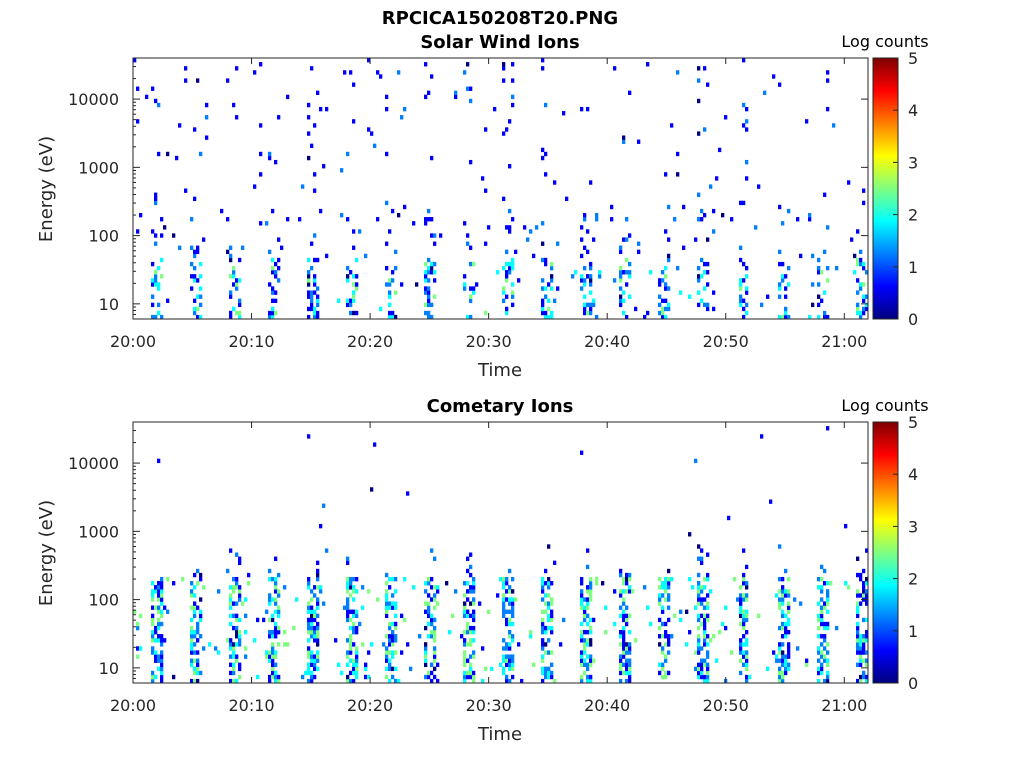 The width and height of the screenshot is (1024, 768). I want to click on x-tick-label: 20:00, so click(133, 705).